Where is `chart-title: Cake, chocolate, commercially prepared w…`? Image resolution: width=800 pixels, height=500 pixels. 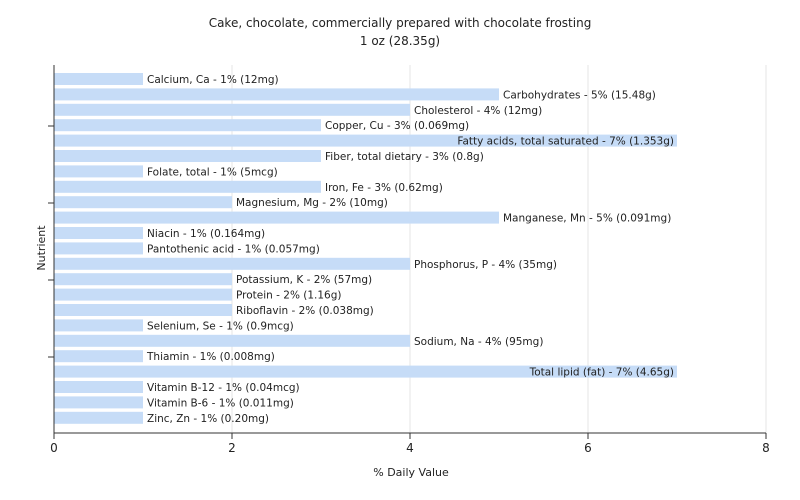 chart-title: Cake, chocolate, commercially prepared w… is located at coordinates (400, 23).